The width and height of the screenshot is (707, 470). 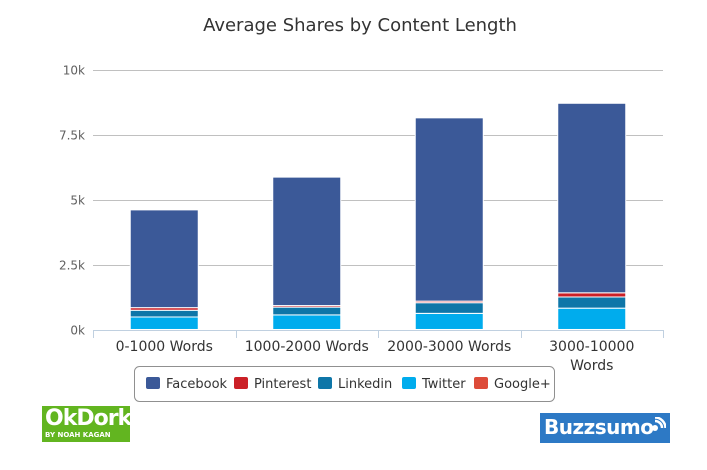 I want to click on x-tick-label-line: Words, so click(x=591, y=366).